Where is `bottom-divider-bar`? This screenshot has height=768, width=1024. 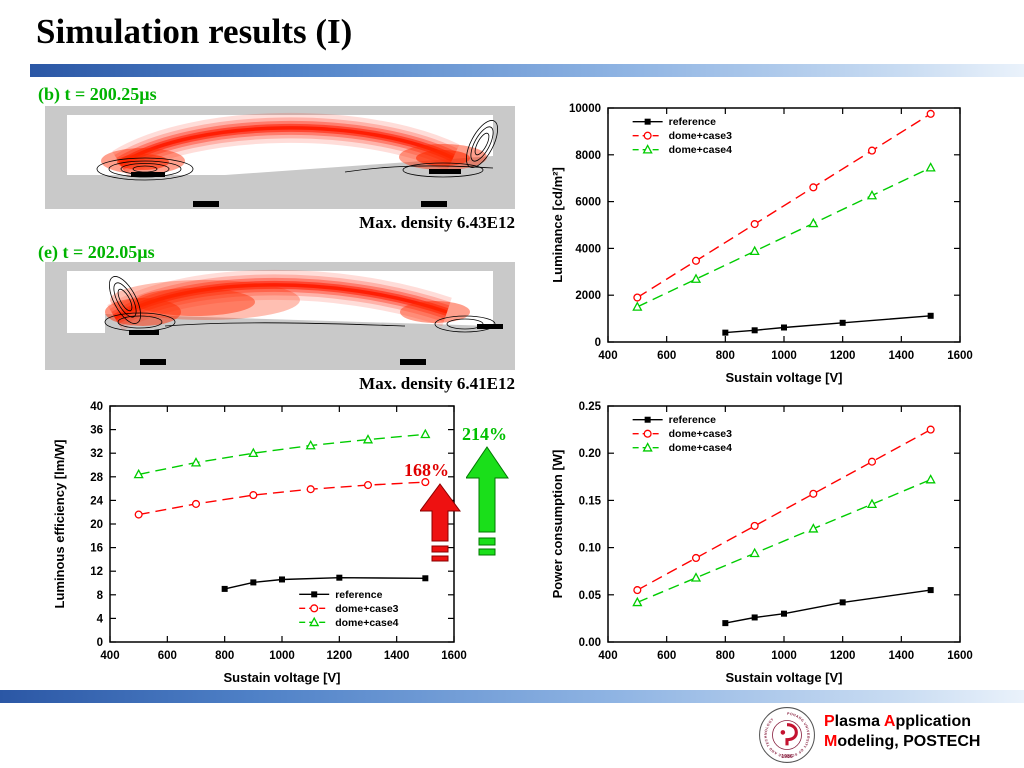
bottom-divider-bar is located at coordinates (512, 696).